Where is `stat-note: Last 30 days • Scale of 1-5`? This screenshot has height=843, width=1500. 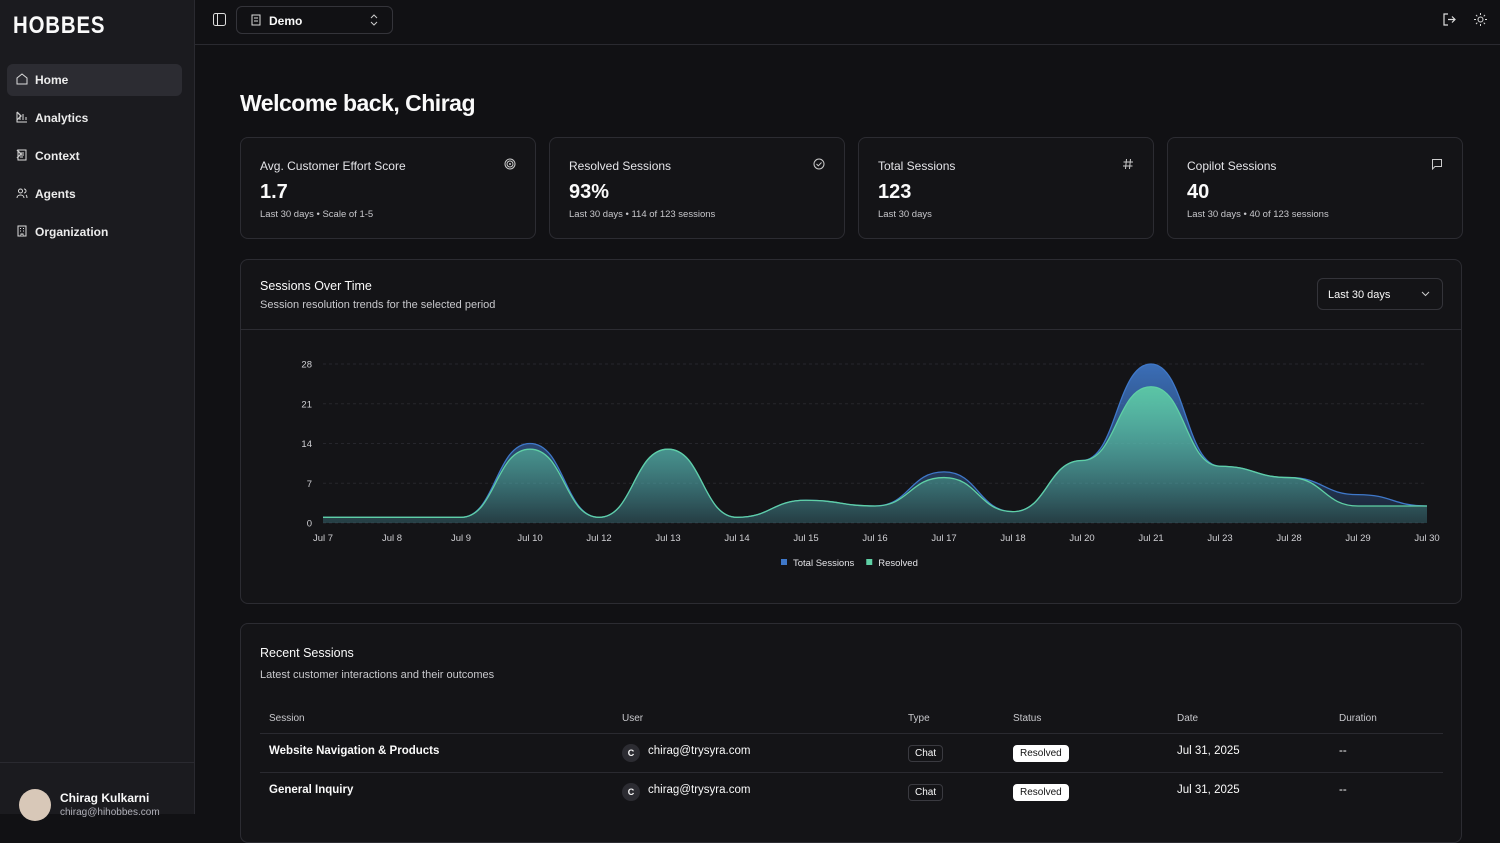 stat-note: Last 30 days • Scale of 1-5 is located at coordinates (317, 214).